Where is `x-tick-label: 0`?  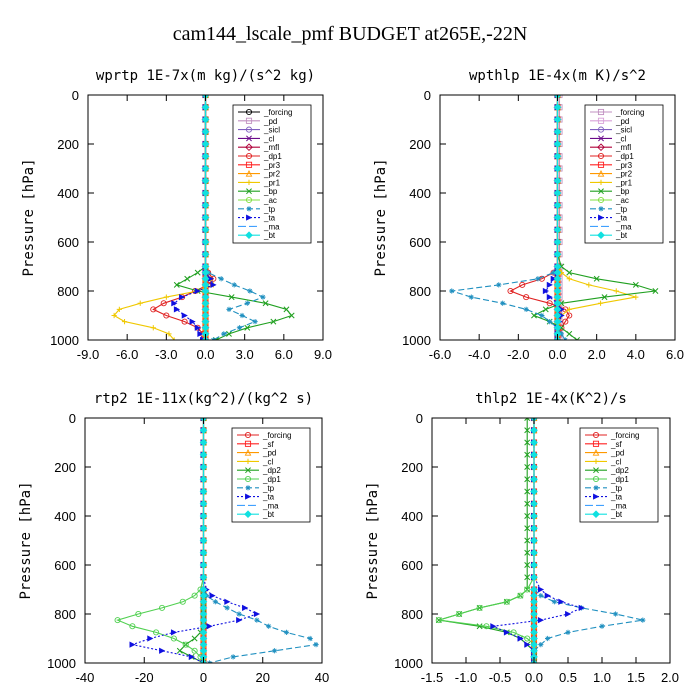 x-tick-label: 0 is located at coordinates (203, 677).